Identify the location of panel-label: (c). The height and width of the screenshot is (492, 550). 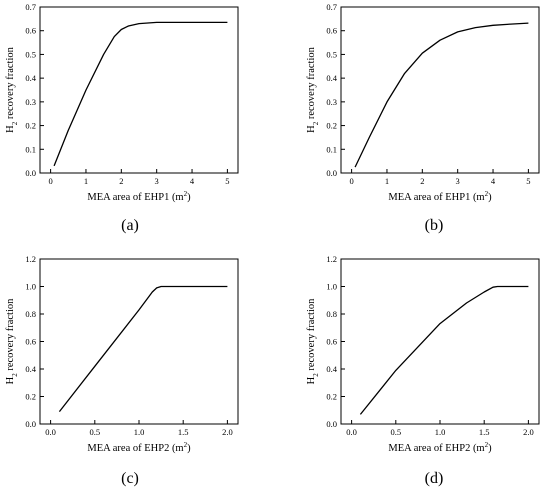
(130, 478).